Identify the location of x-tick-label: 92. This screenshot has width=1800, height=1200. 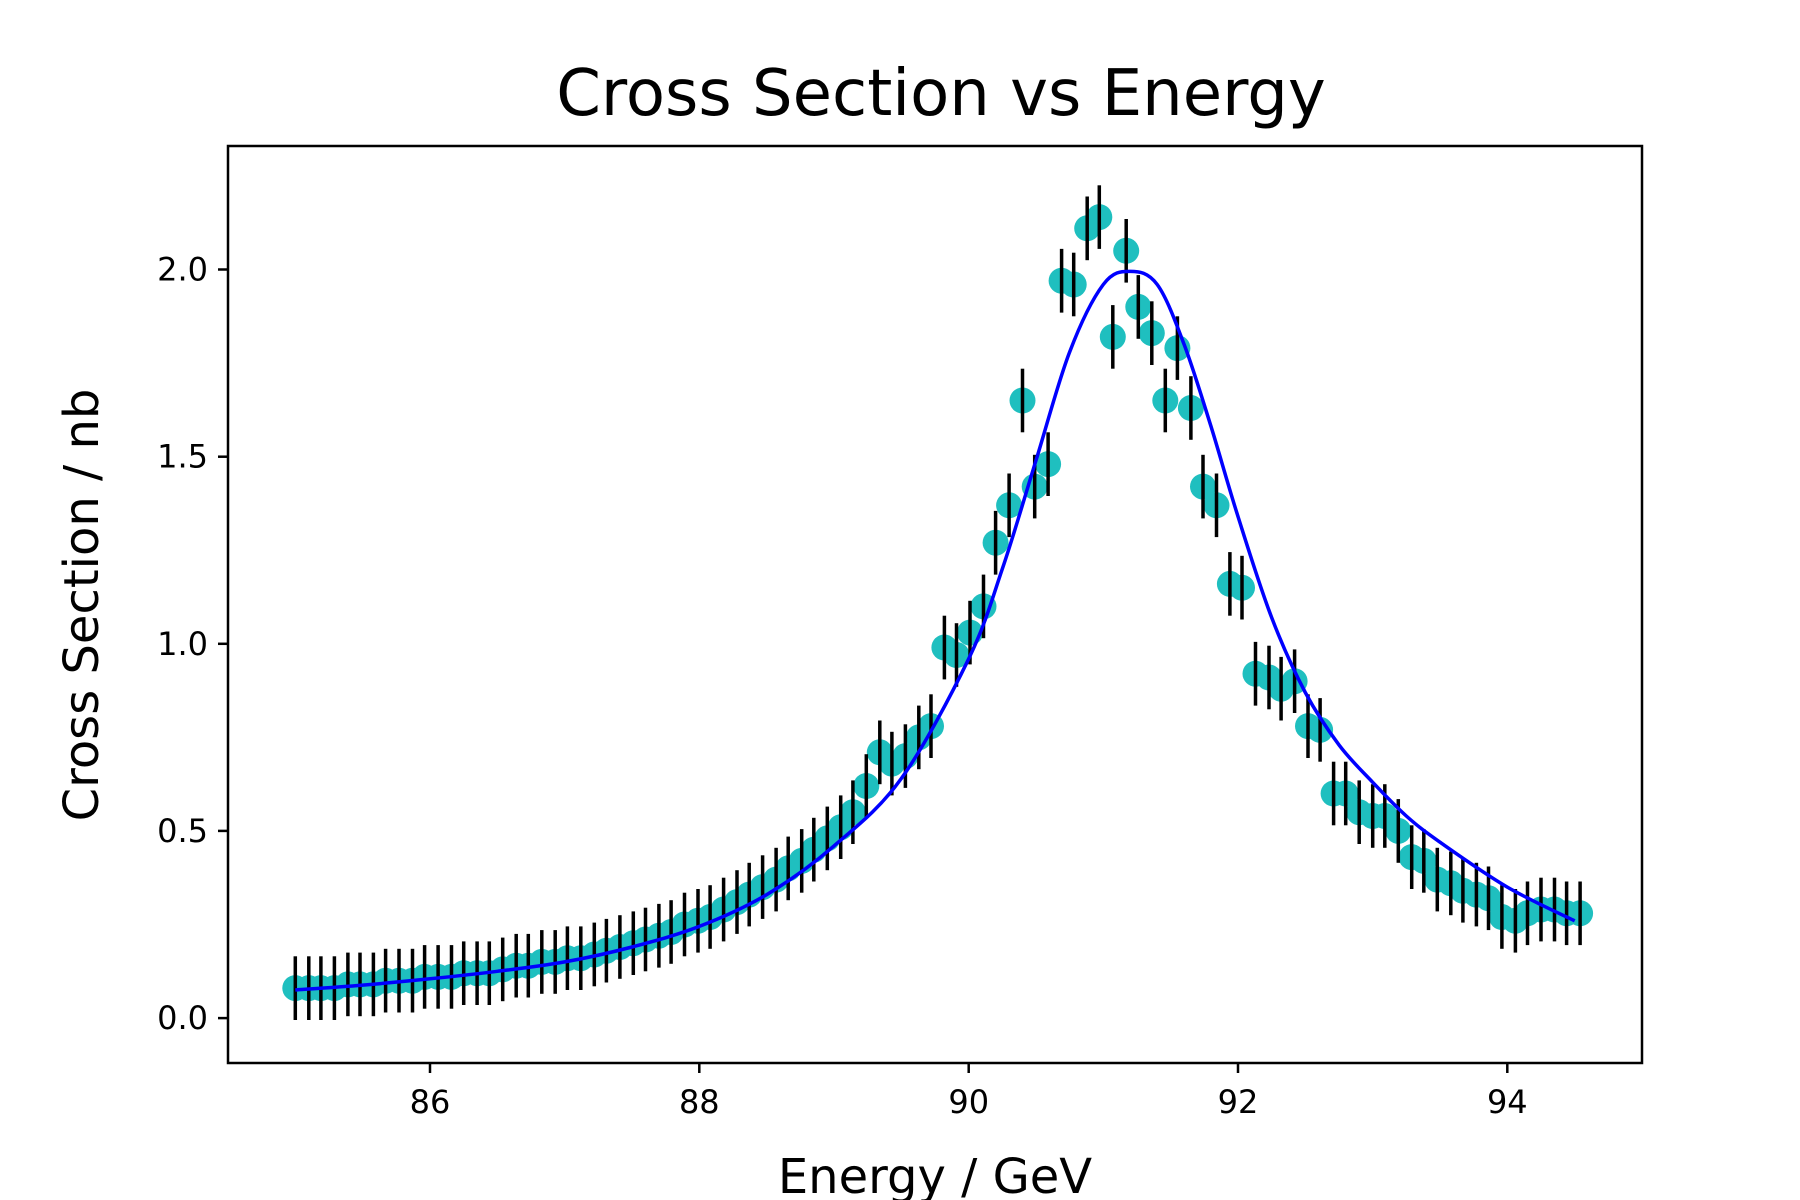
(1238, 1102).